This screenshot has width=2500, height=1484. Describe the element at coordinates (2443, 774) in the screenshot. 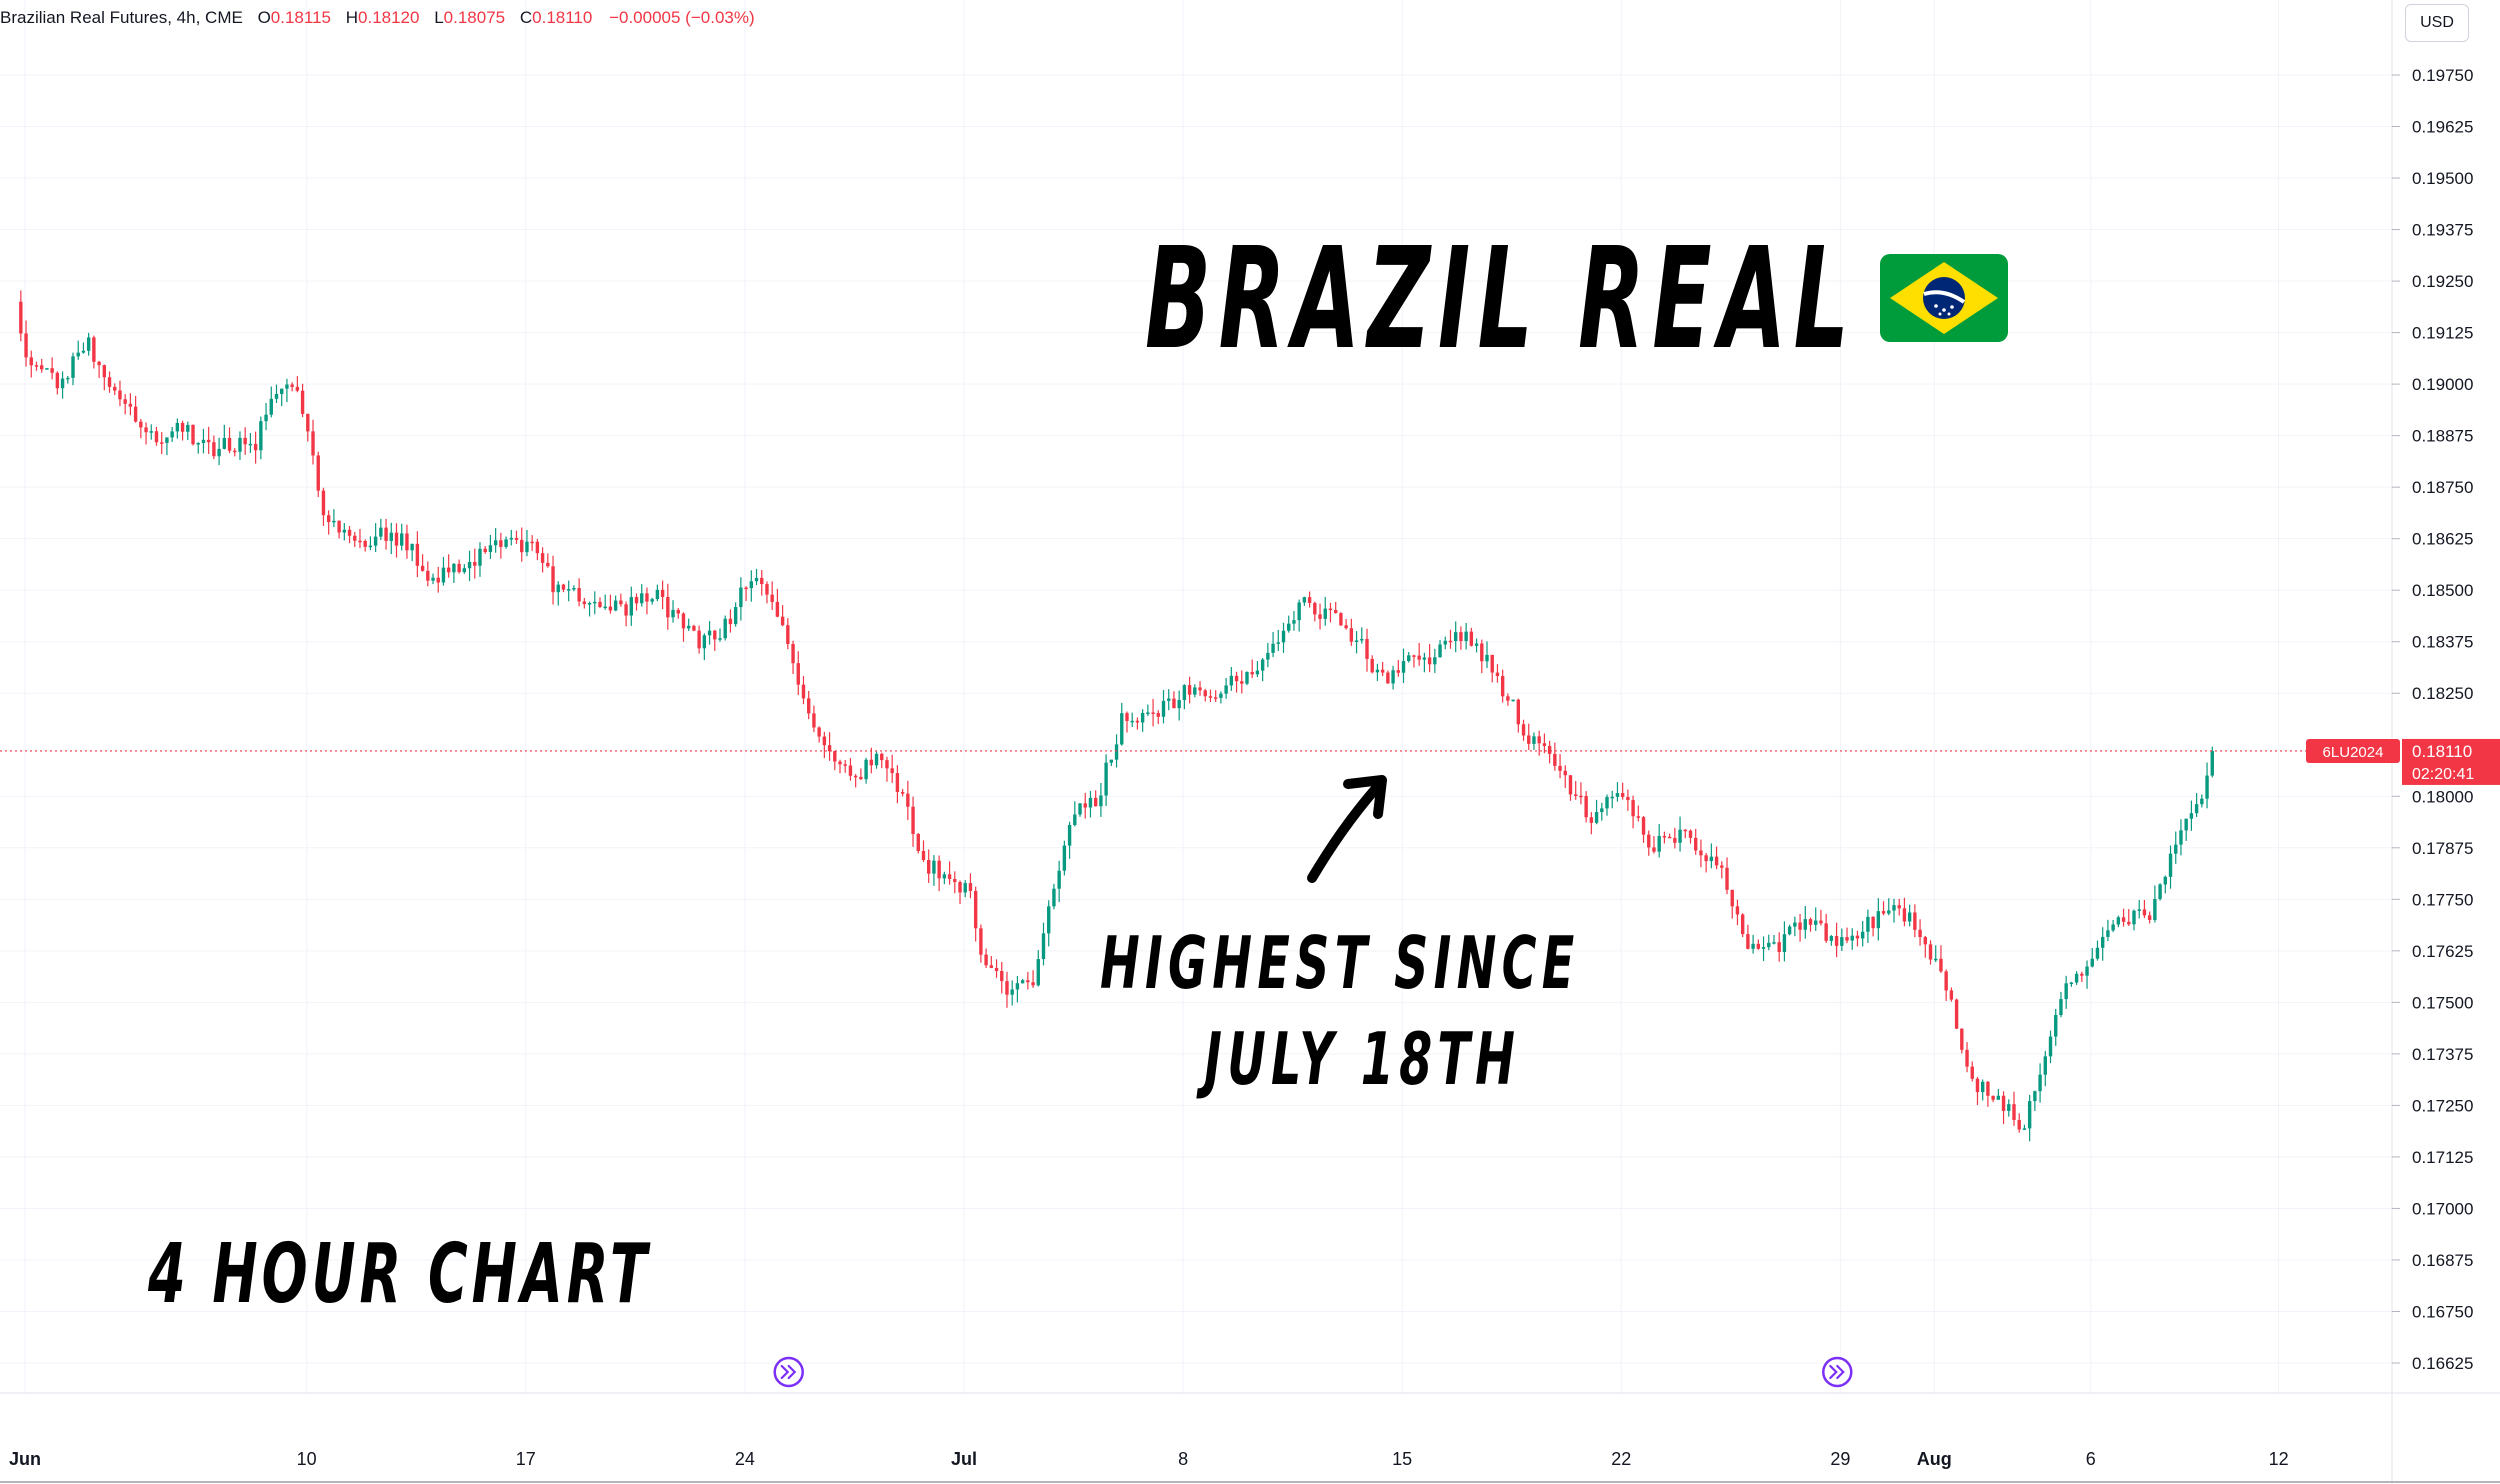

I see `bar-countdown: 02:20:41` at that location.